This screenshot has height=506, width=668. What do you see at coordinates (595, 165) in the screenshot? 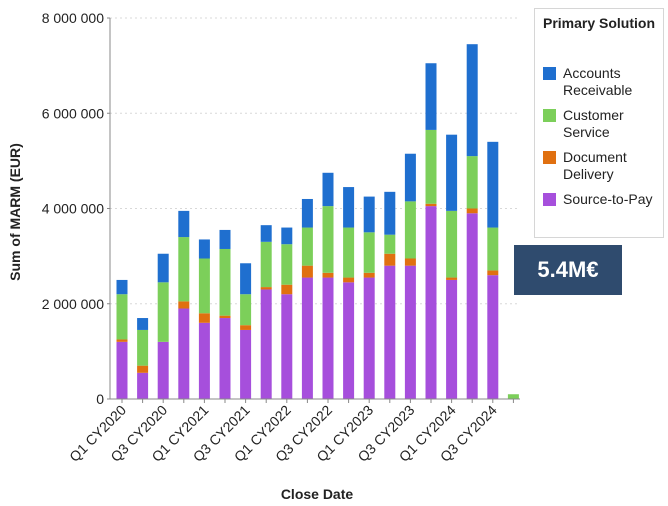
I see `legend-label: Document Delivery` at bounding box center [595, 165].